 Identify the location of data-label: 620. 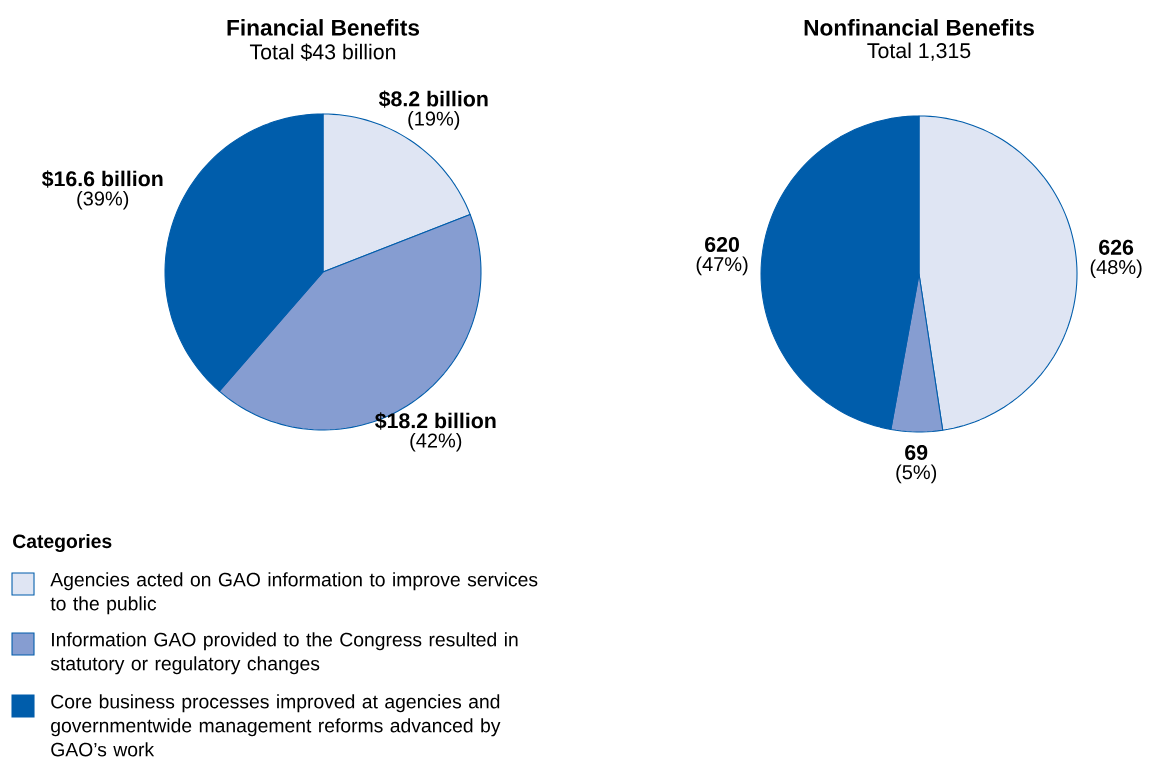
(722, 244).